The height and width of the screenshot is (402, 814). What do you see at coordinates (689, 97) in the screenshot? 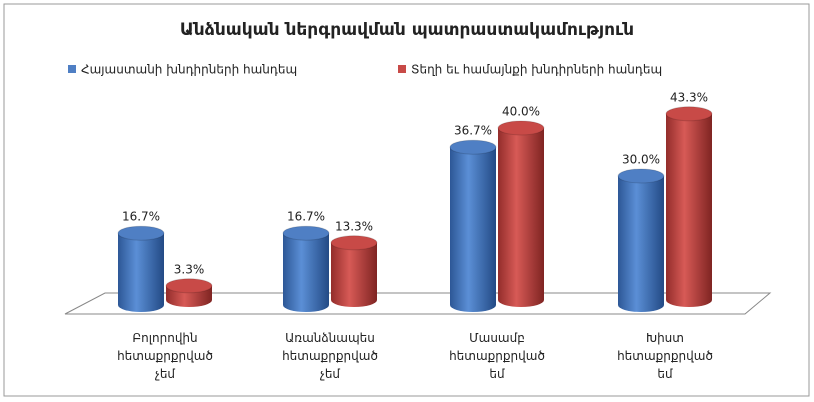
I see `value-label: 43.3%` at bounding box center [689, 97].